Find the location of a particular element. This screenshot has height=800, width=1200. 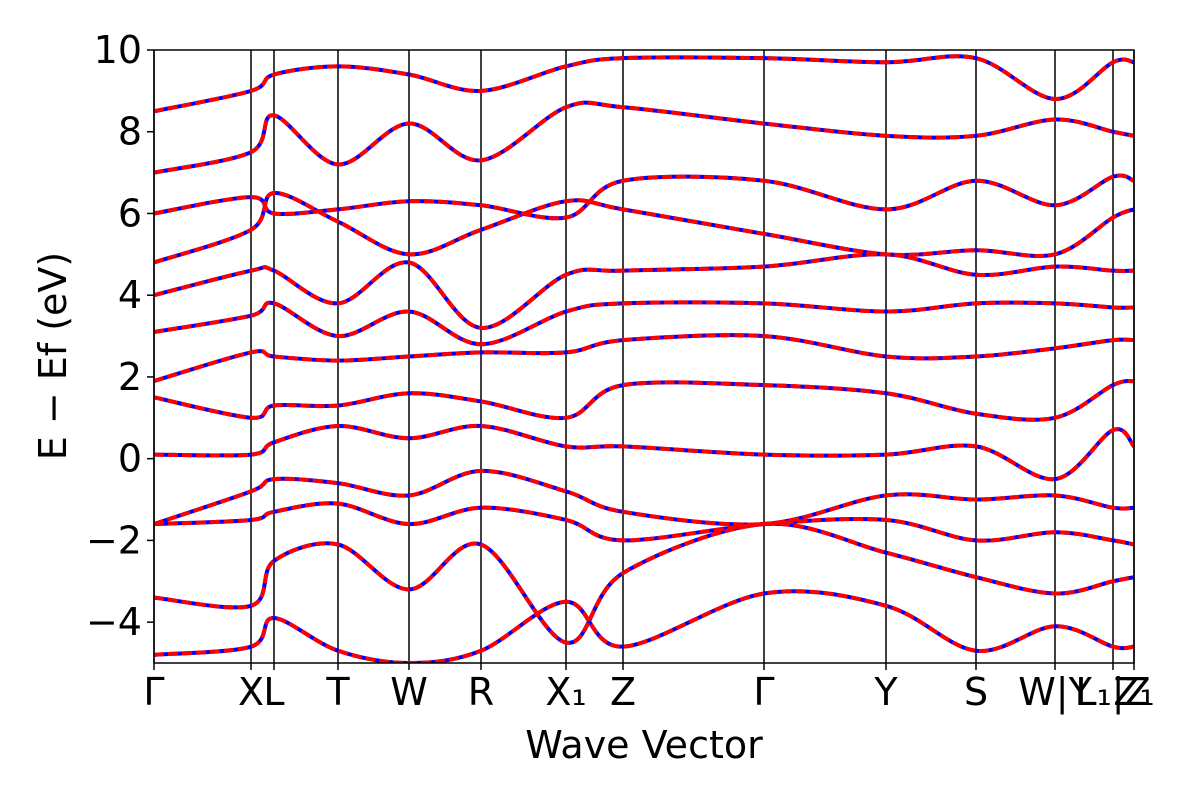

x-tick-label: Z₁ is located at coordinates (1133, 692).